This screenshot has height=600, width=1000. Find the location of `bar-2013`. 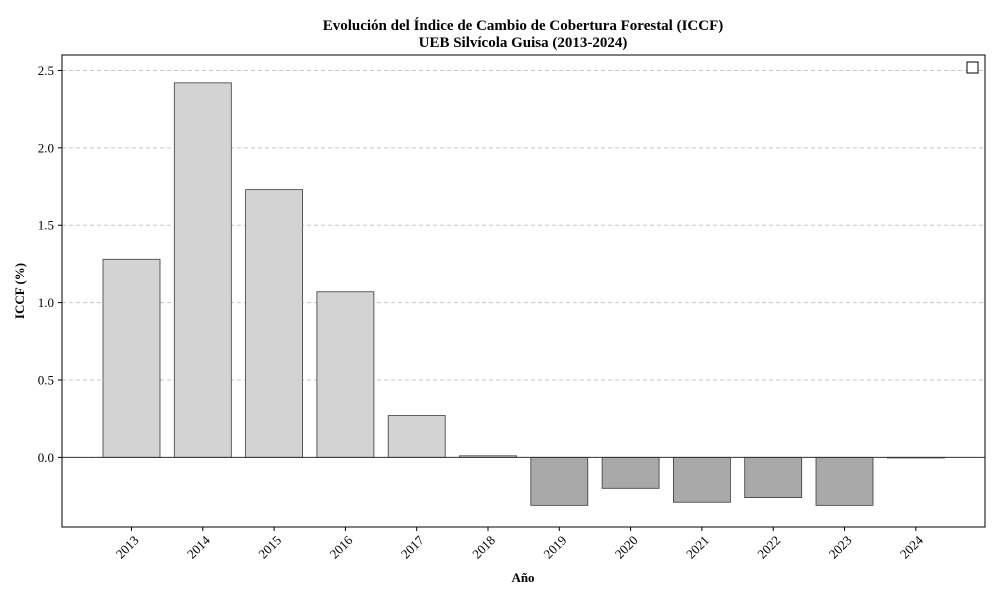

bar-2013 is located at coordinates (131, 358).